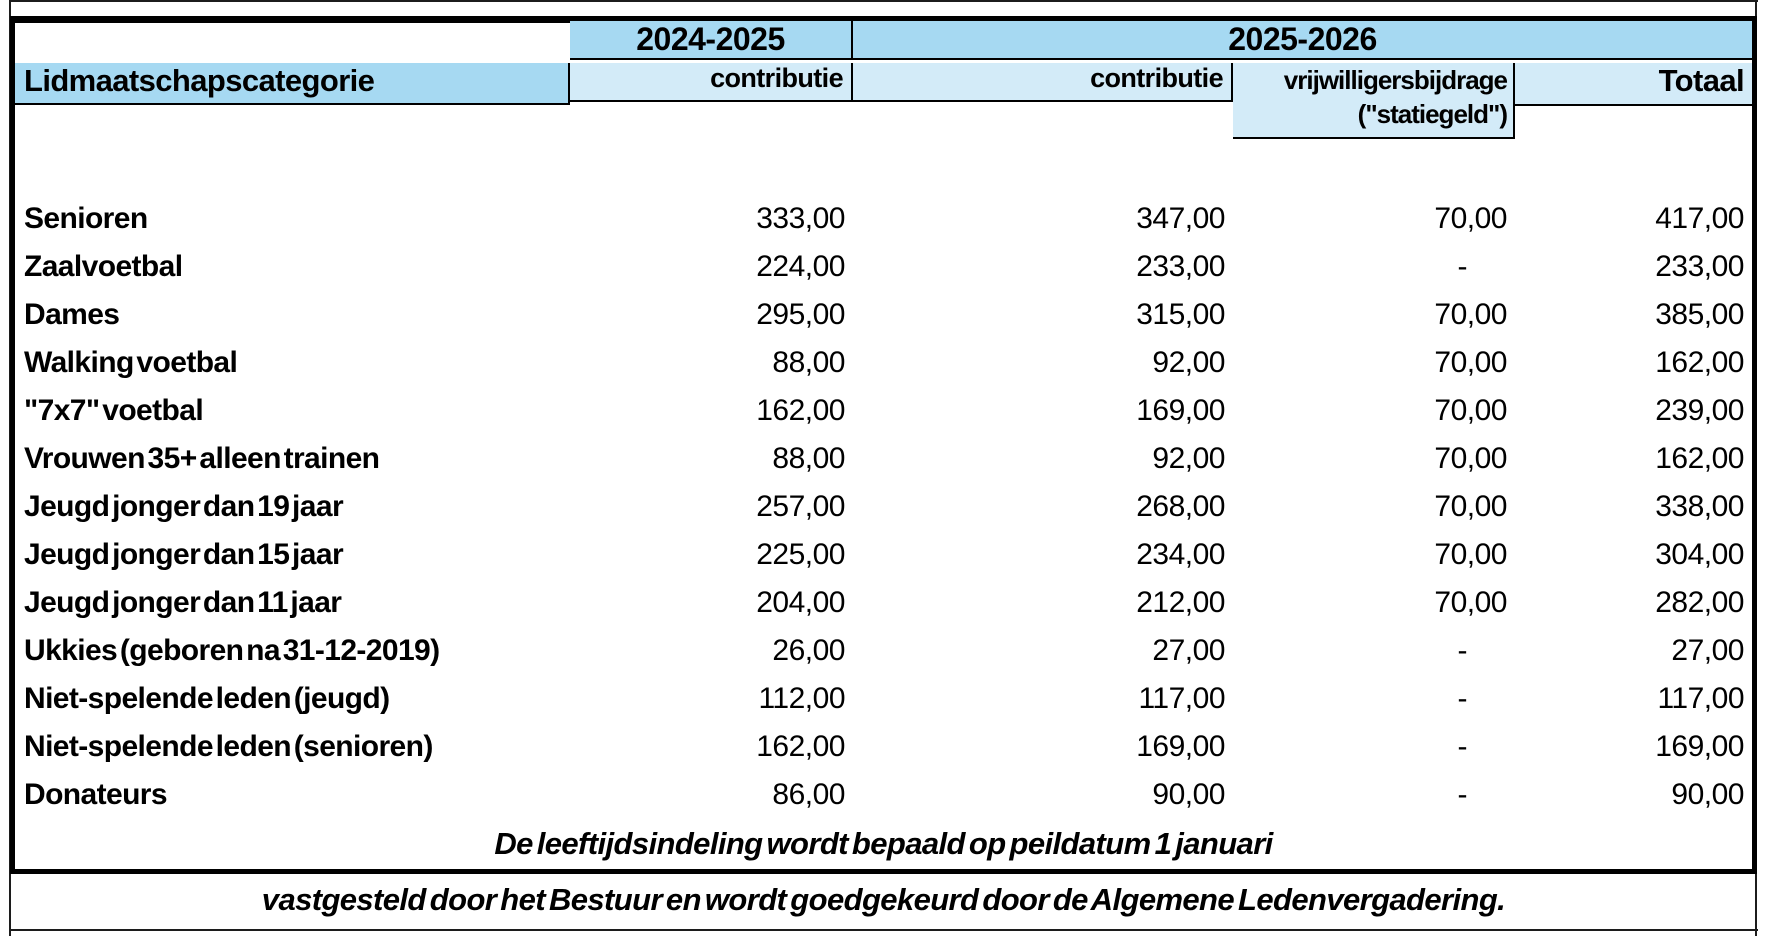 The width and height of the screenshot is (1770, 936). What do you see at coordinates (103, 266) in the screenshot?
I see `category-cell: Zaalvoetbal` at bounding box center [103, 266].